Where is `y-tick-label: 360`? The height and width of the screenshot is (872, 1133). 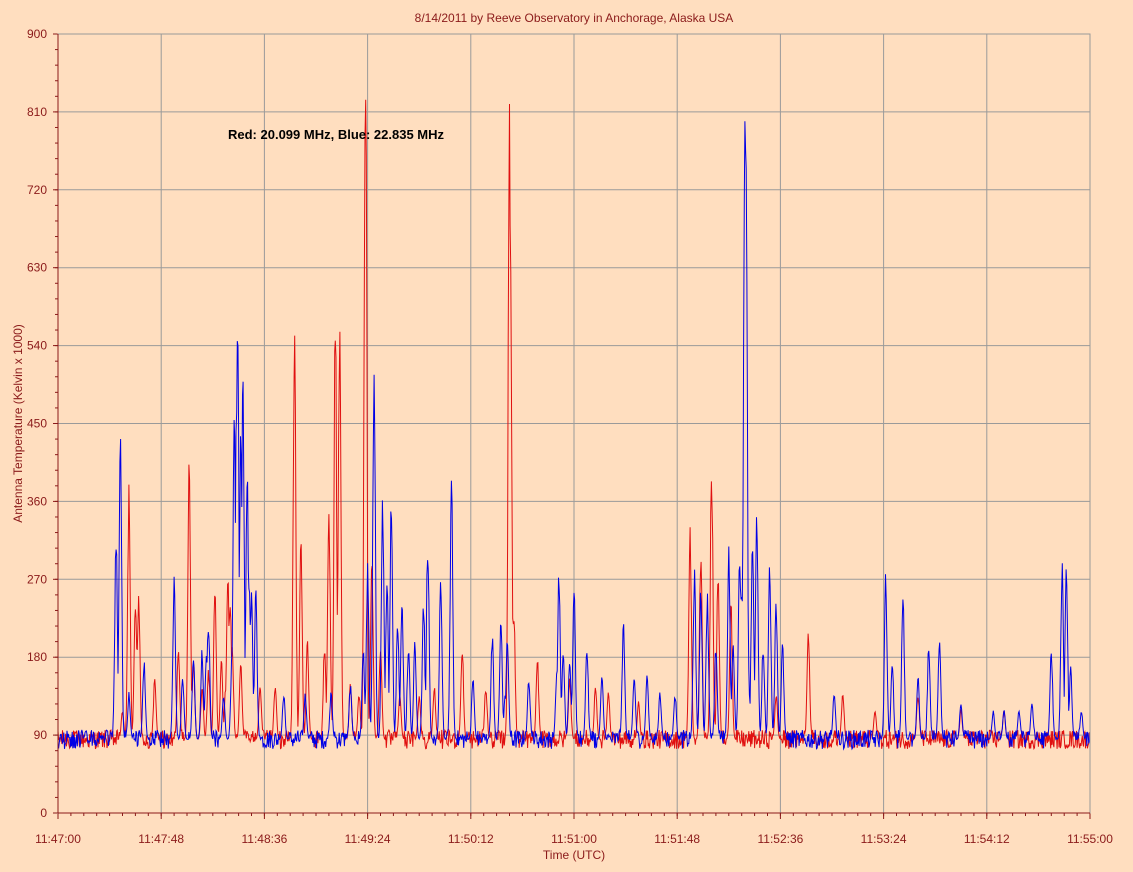
y-tick-label: 360 is located at coordinates (37, 501).